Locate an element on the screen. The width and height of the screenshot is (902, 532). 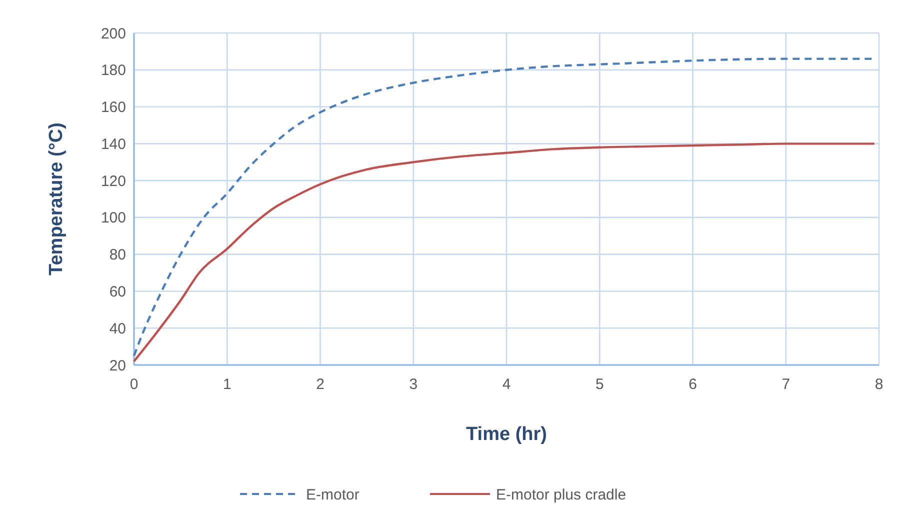
y-tick-label: 200 is located at coordinates (113, 33).